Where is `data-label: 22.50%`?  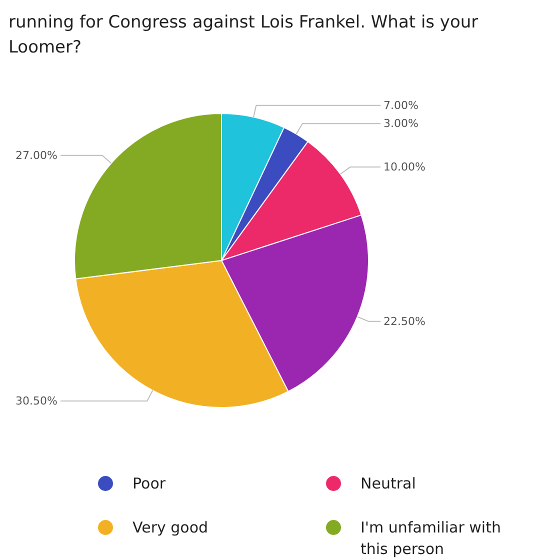 data-label: 22.50% is located at coordinates (405, 321).